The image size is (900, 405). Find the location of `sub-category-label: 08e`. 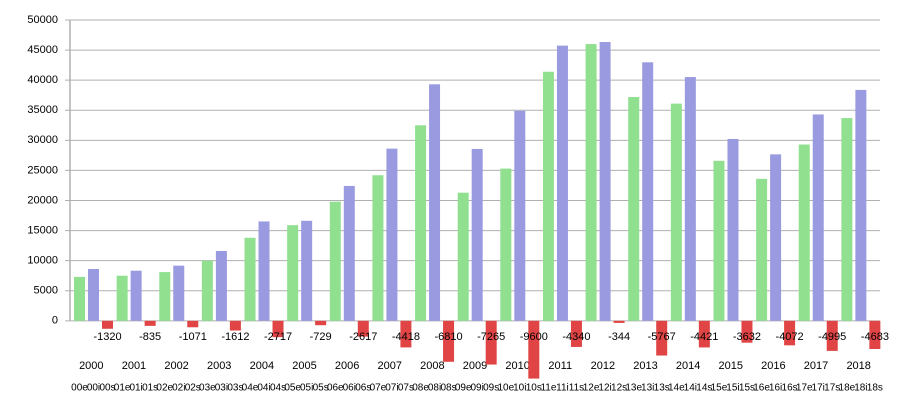

sub-category-label: 08e is located at coordinates (420, 388).